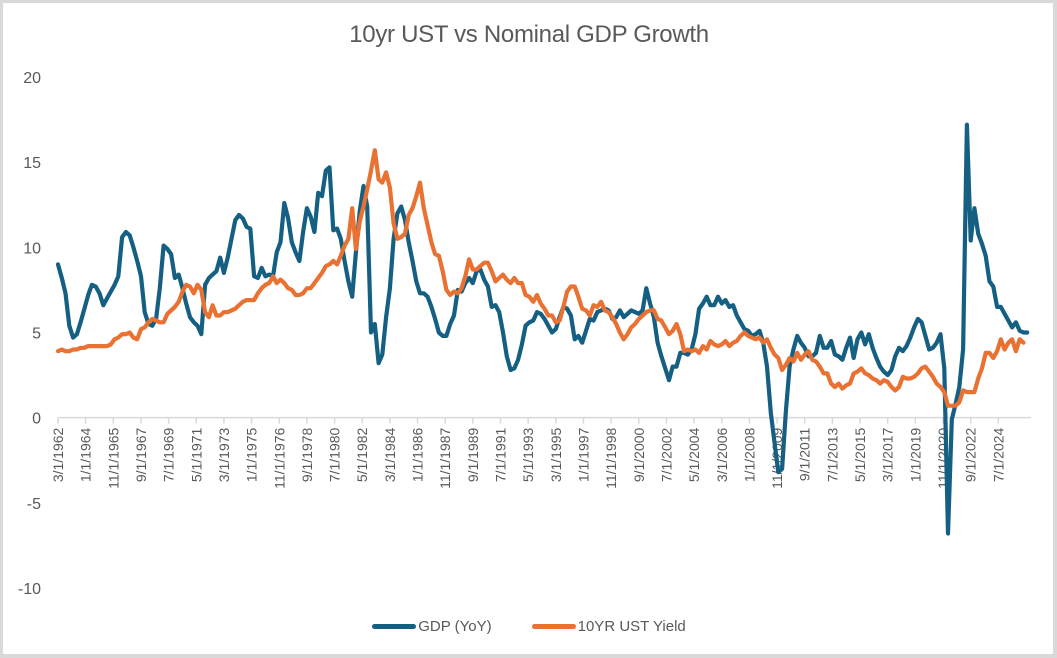 The width and height of the screenshot is (1057, 658). I want to click on legend-item-ust: 10YR UST Yield, so click(608, 626).